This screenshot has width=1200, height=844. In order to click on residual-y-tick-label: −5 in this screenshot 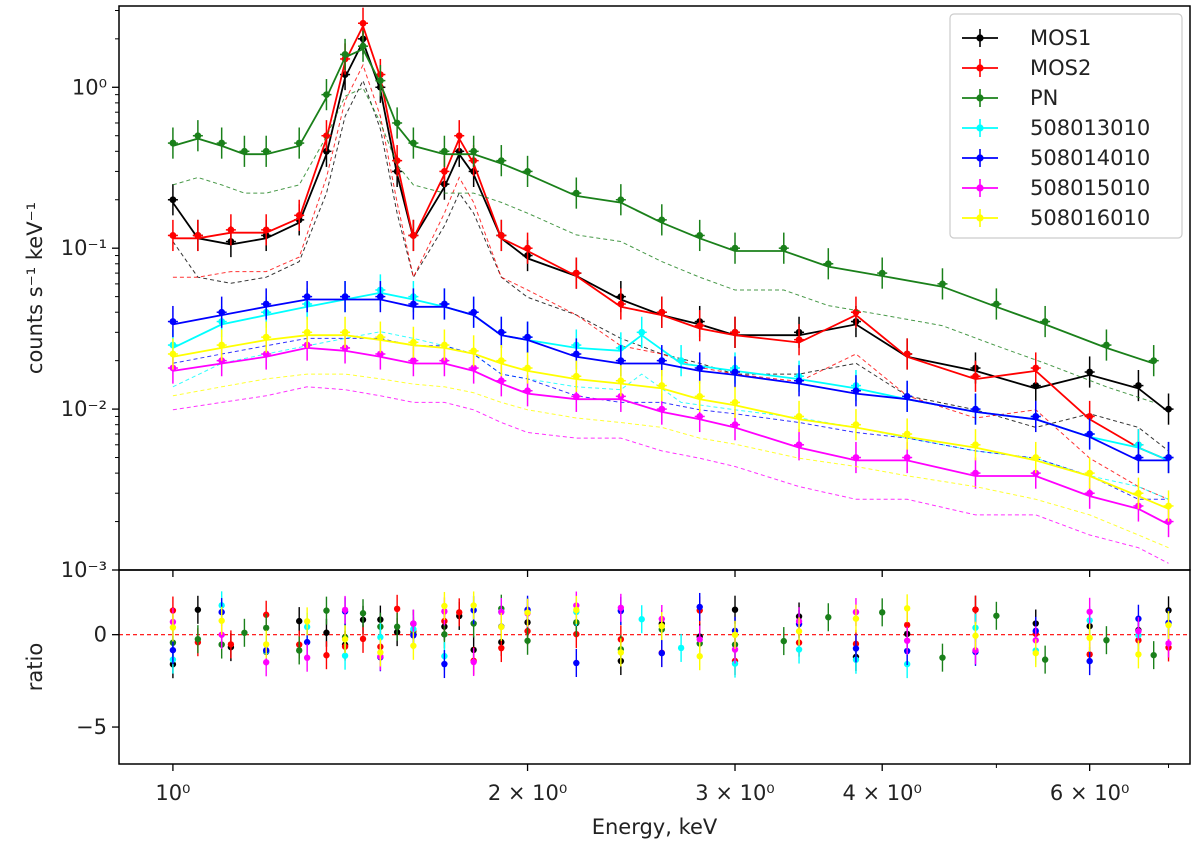, I will do `click(91, 727)`.